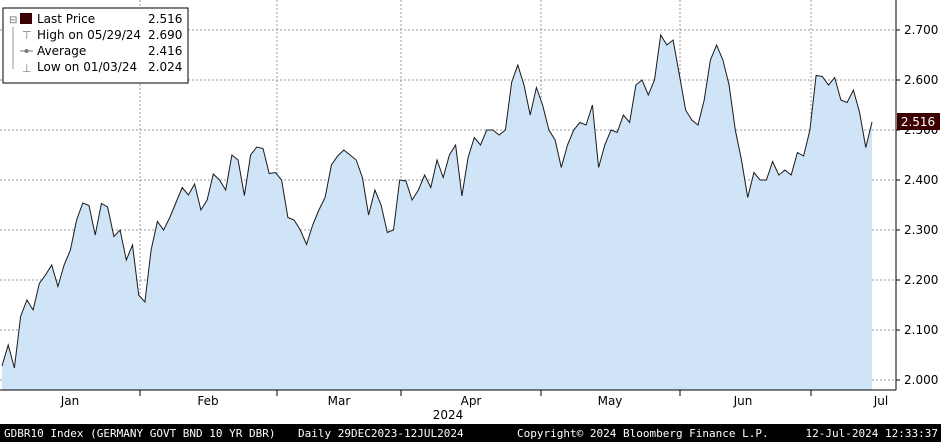 The height and width of the screenshot is (442, 941). Describe the element at coordinates (643, 433) in the screenshot. I see `footer-copyright: Copyright© 2024 Bloomberg Finance L.P.` at that location.